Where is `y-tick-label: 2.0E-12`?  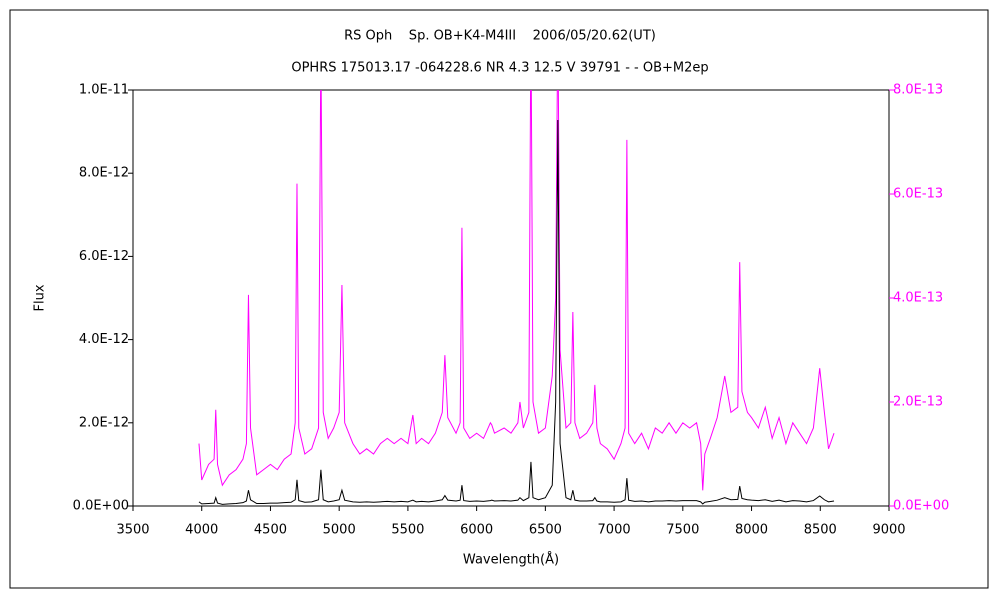
y-tick-label: 2.0E-12 is located at coordinates (104, 422).